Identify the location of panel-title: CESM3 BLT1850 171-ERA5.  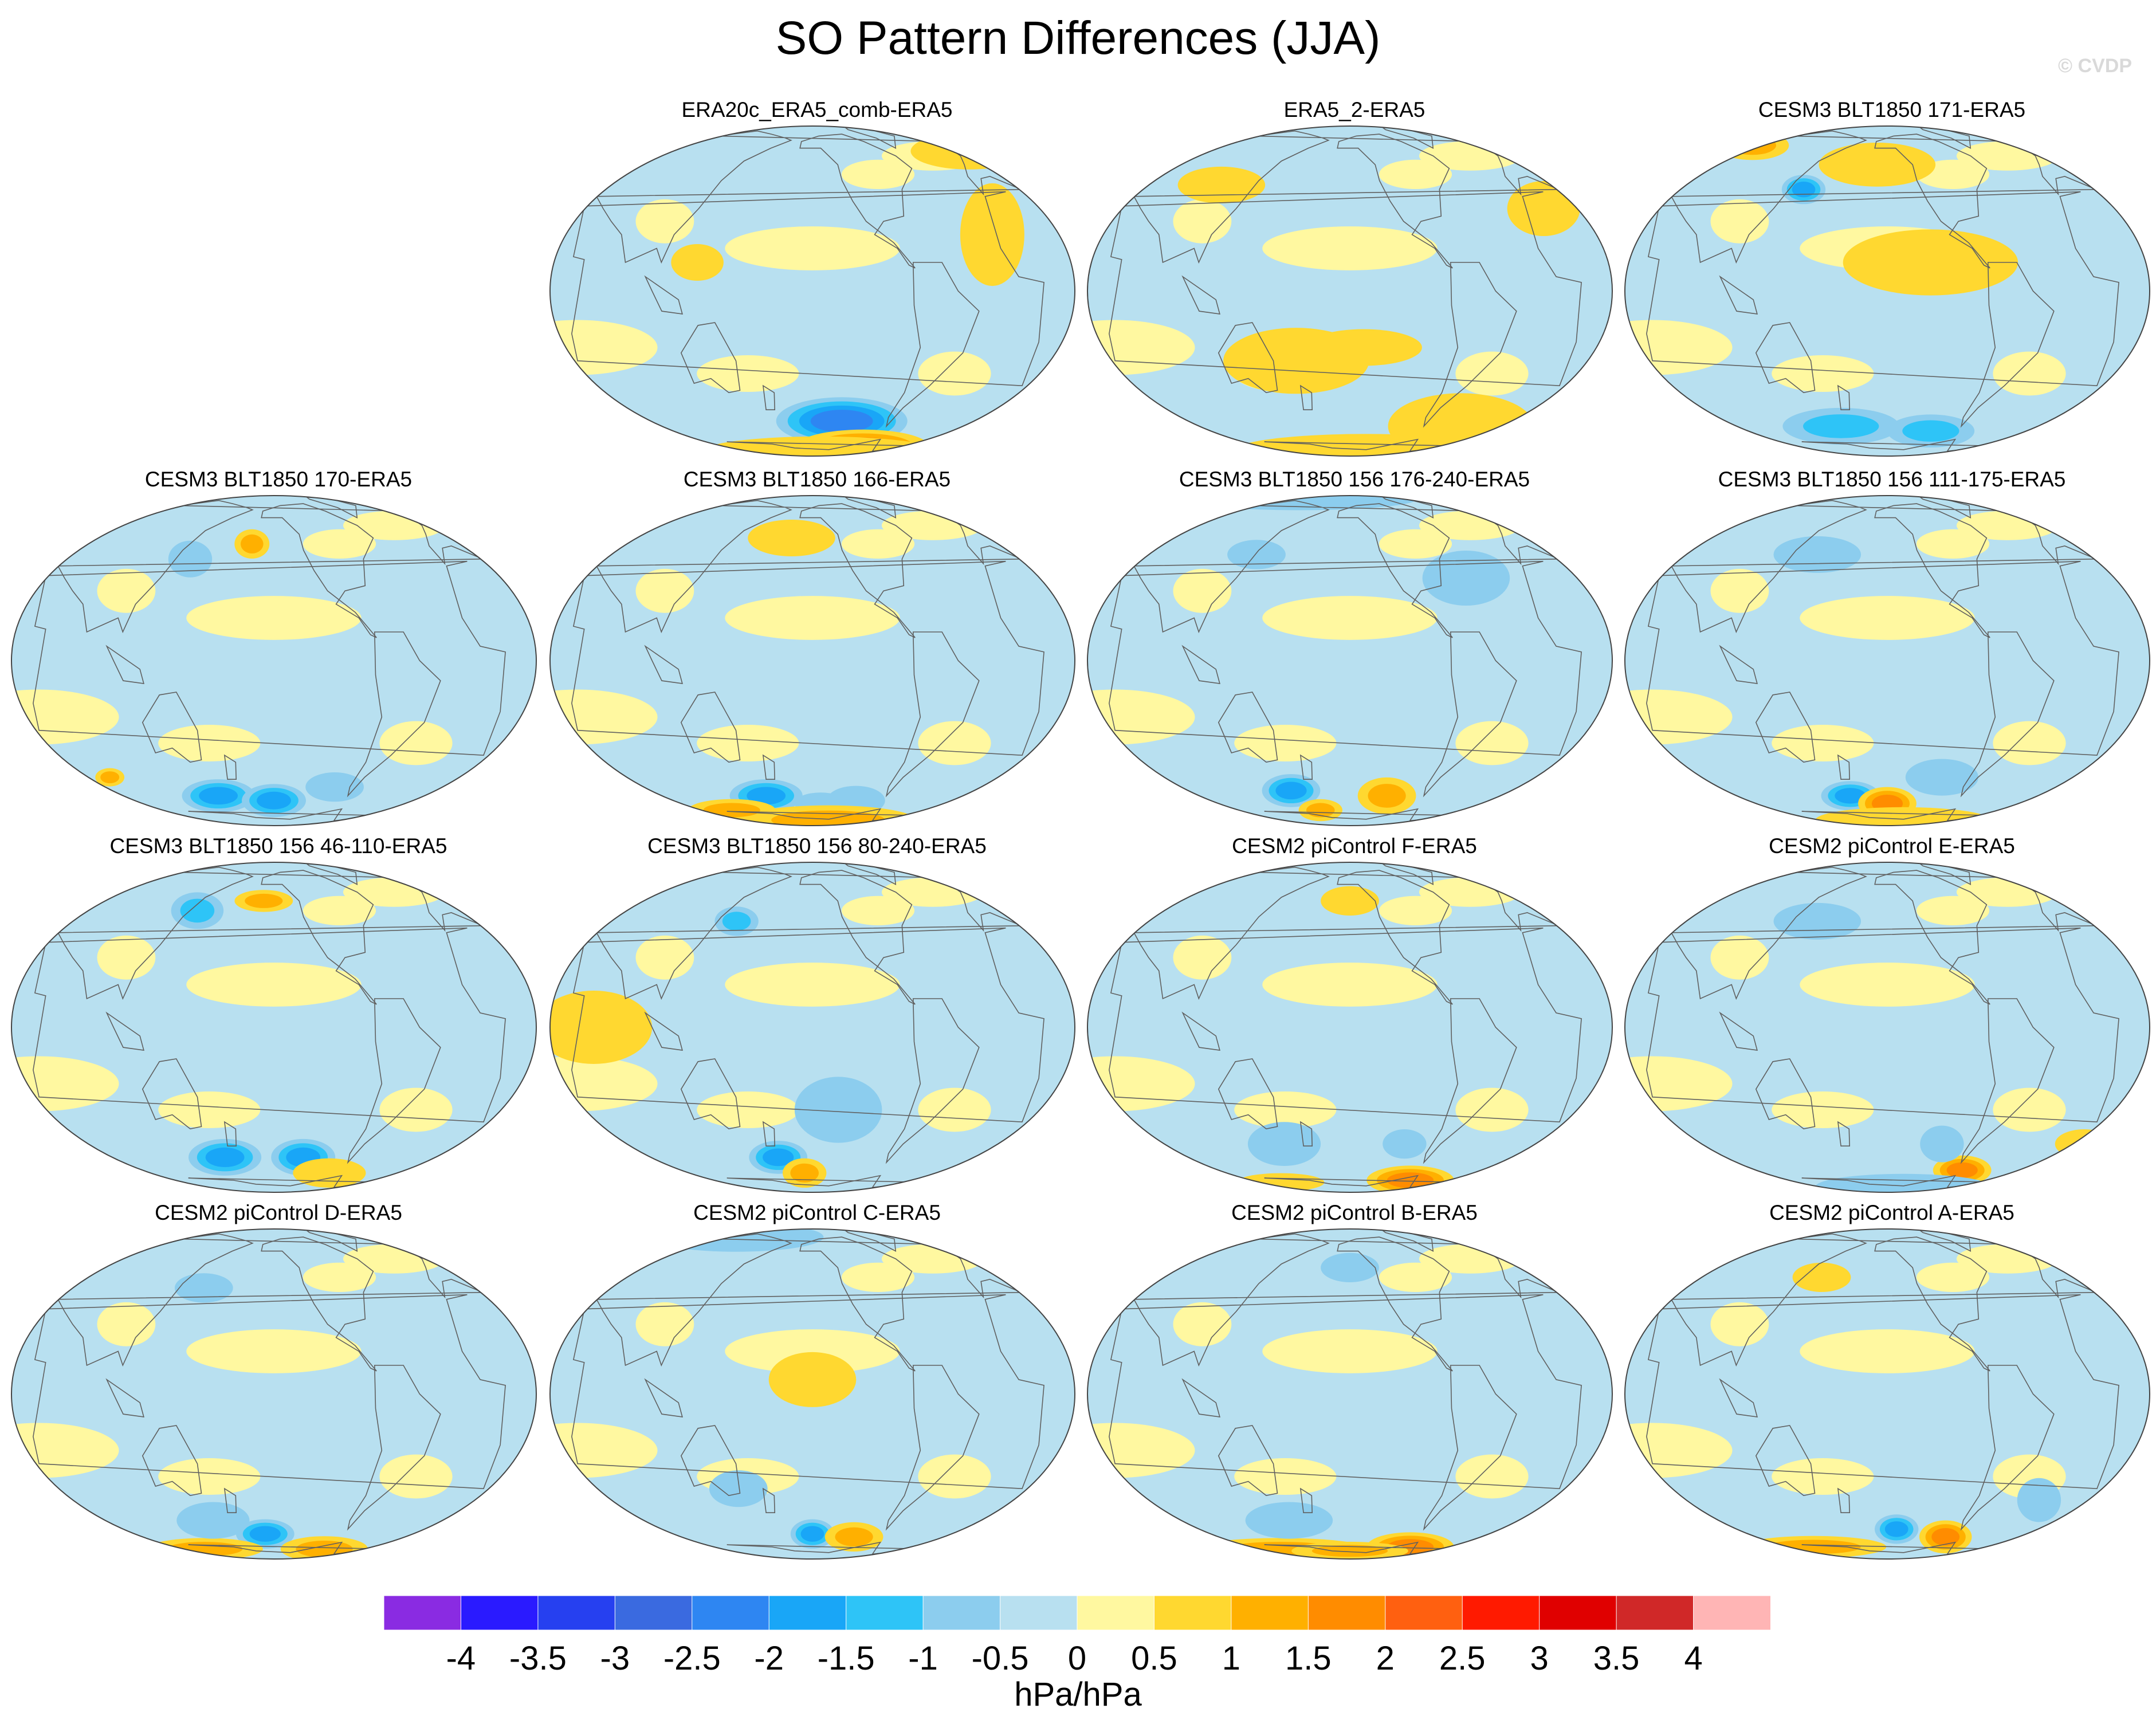
(1892, 110).